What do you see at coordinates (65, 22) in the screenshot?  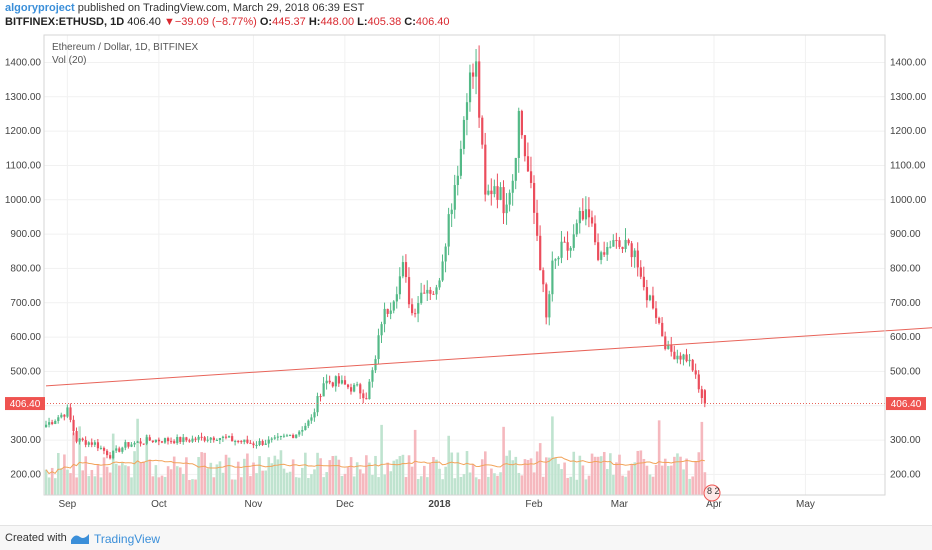 I see `symbol-label: BITFINEX:ETHUSD, 1D` at bounding box center [65, 22].